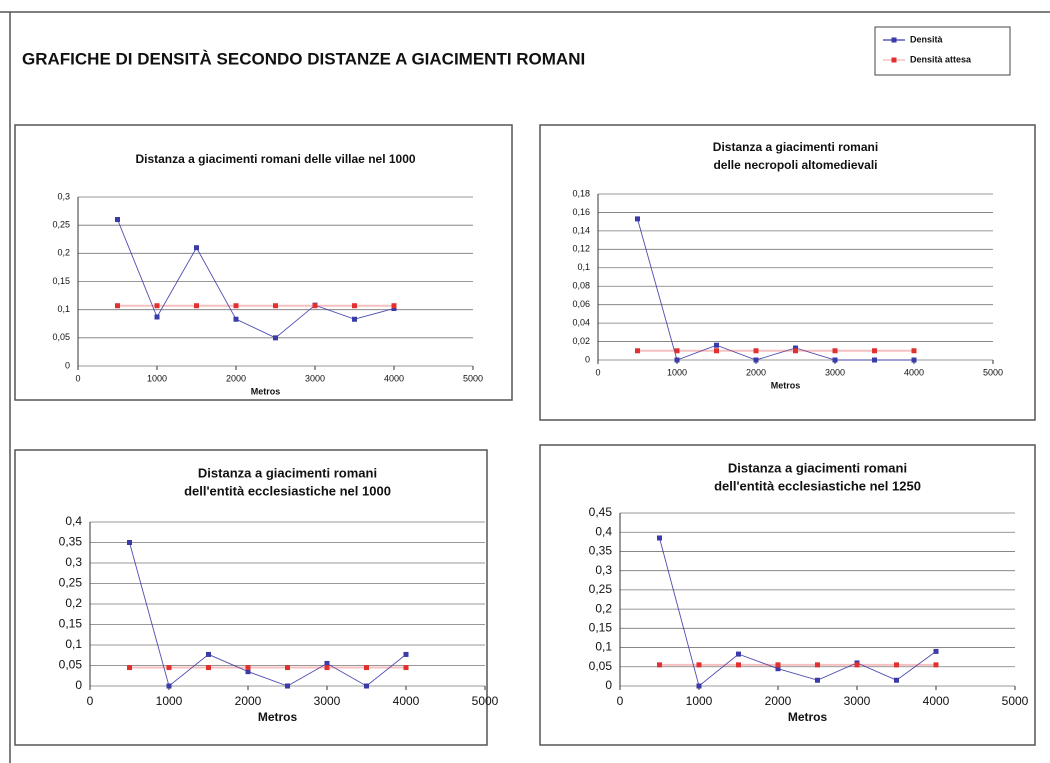  What do you see at coordinates (581, 212) in the screenshot?
I see `y-tick-label: 0,16` at bounding box center [581, 212].